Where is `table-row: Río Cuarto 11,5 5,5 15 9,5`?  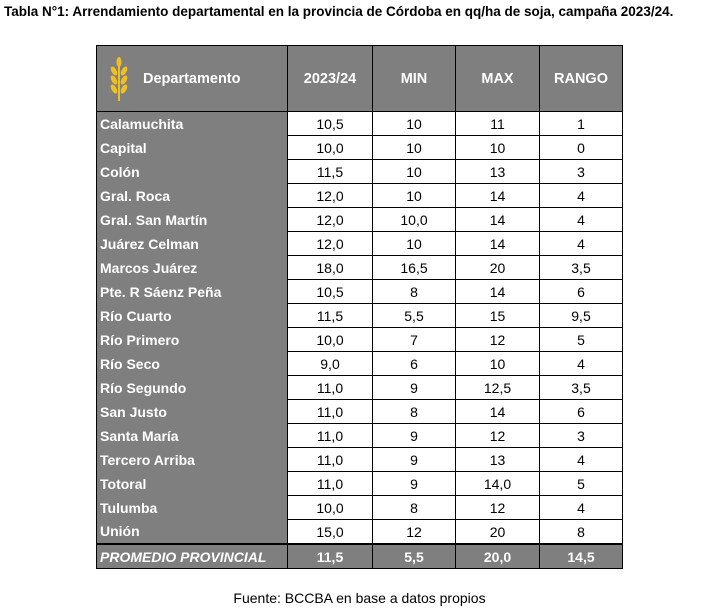
table-row: Río Cuarto 11,5 5,5 15 9,5 is located at coordinates (359, 315).